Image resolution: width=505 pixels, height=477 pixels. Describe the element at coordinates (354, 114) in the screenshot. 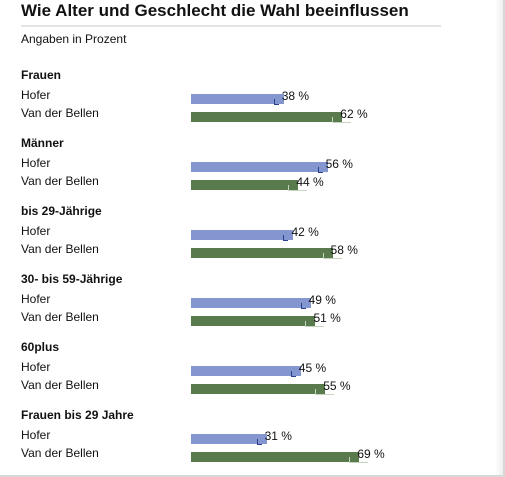

I see `value-label-van-der-bellen: 62 %` at that location.